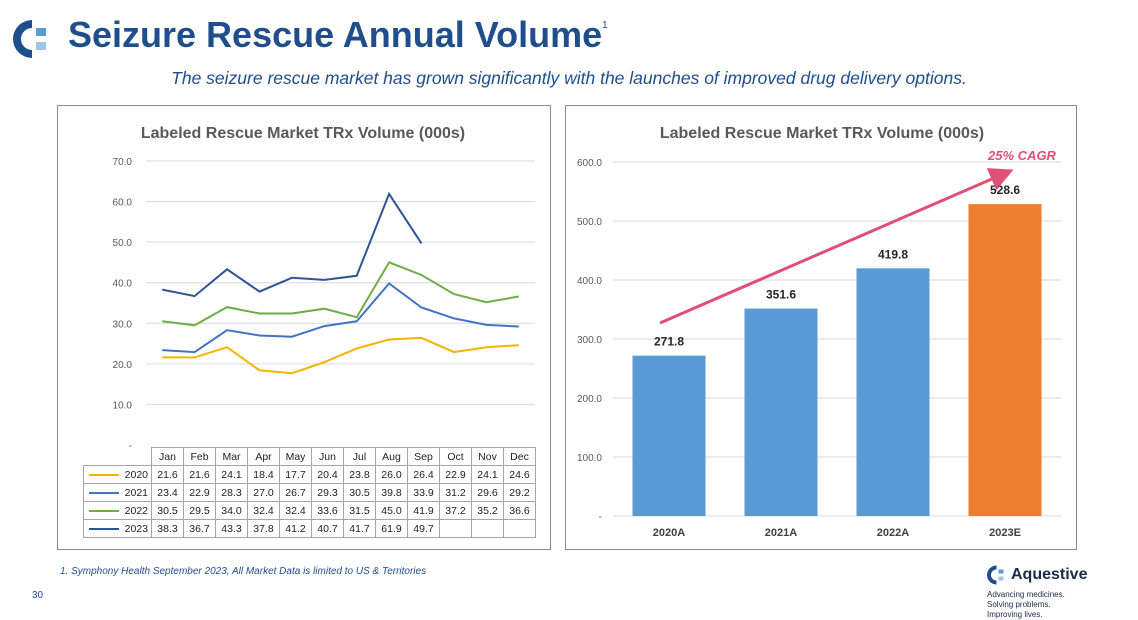 The width and height of the screenshot is (1138, 620). I want to click on page-number: 30, so click(38, 595).